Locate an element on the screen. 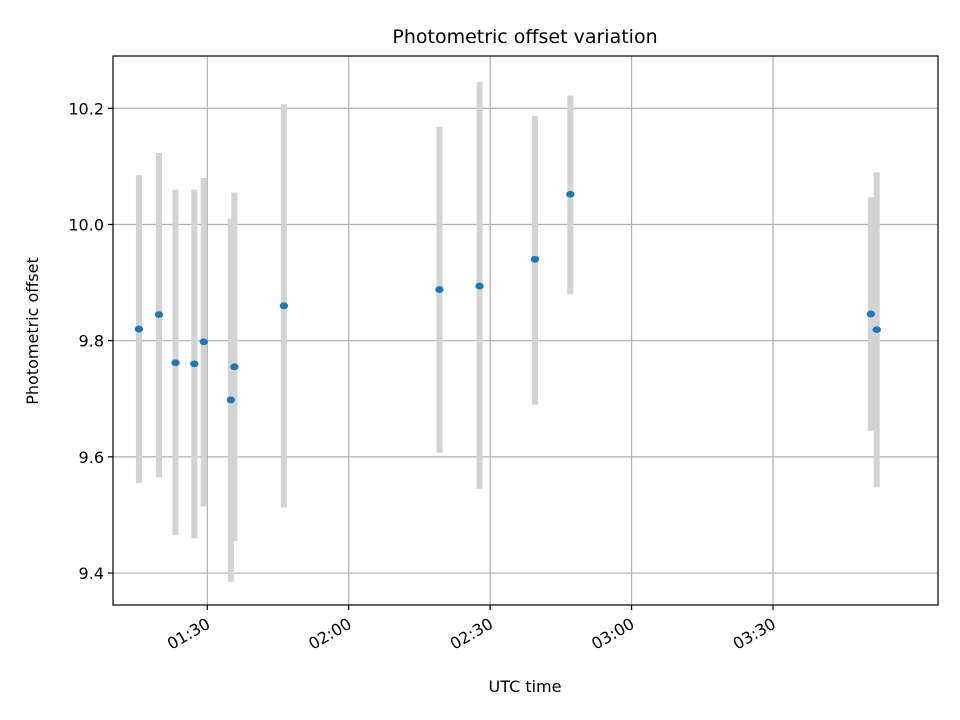 The image size is (960, 720). y-tick-label: 9.8 is located at coordinates (91, 341).